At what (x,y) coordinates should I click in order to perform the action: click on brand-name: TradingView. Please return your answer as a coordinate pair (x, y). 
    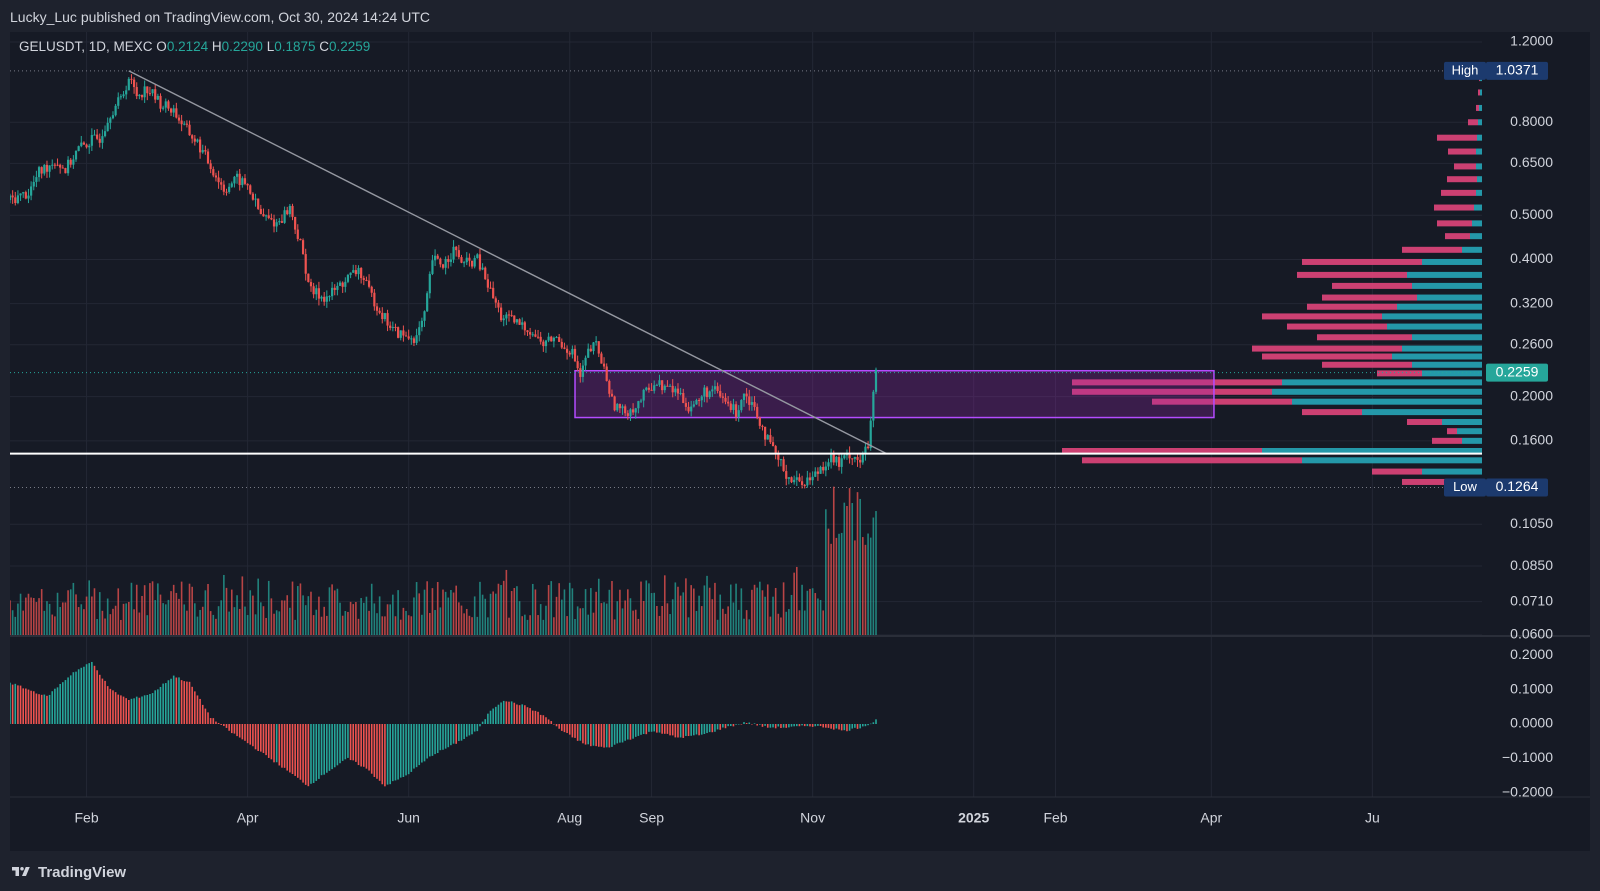
    Looking at the image, I should click on (82, 872).